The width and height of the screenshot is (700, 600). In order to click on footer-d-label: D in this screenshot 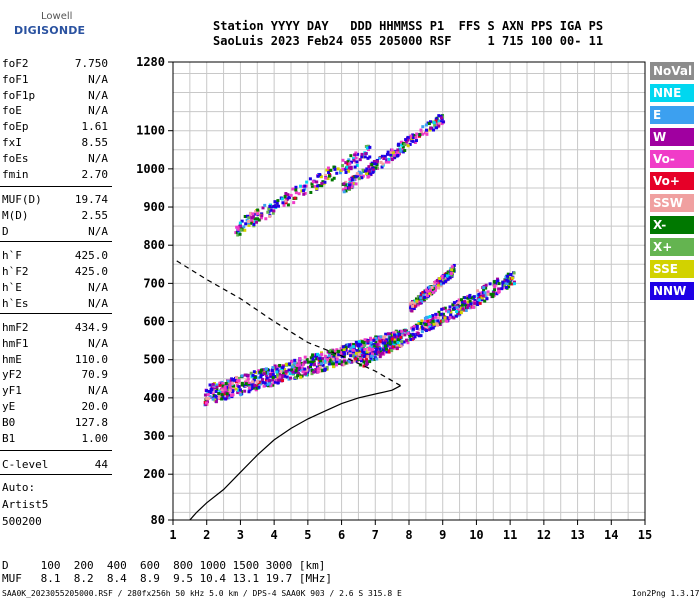, I will do `click(5, 565)`.